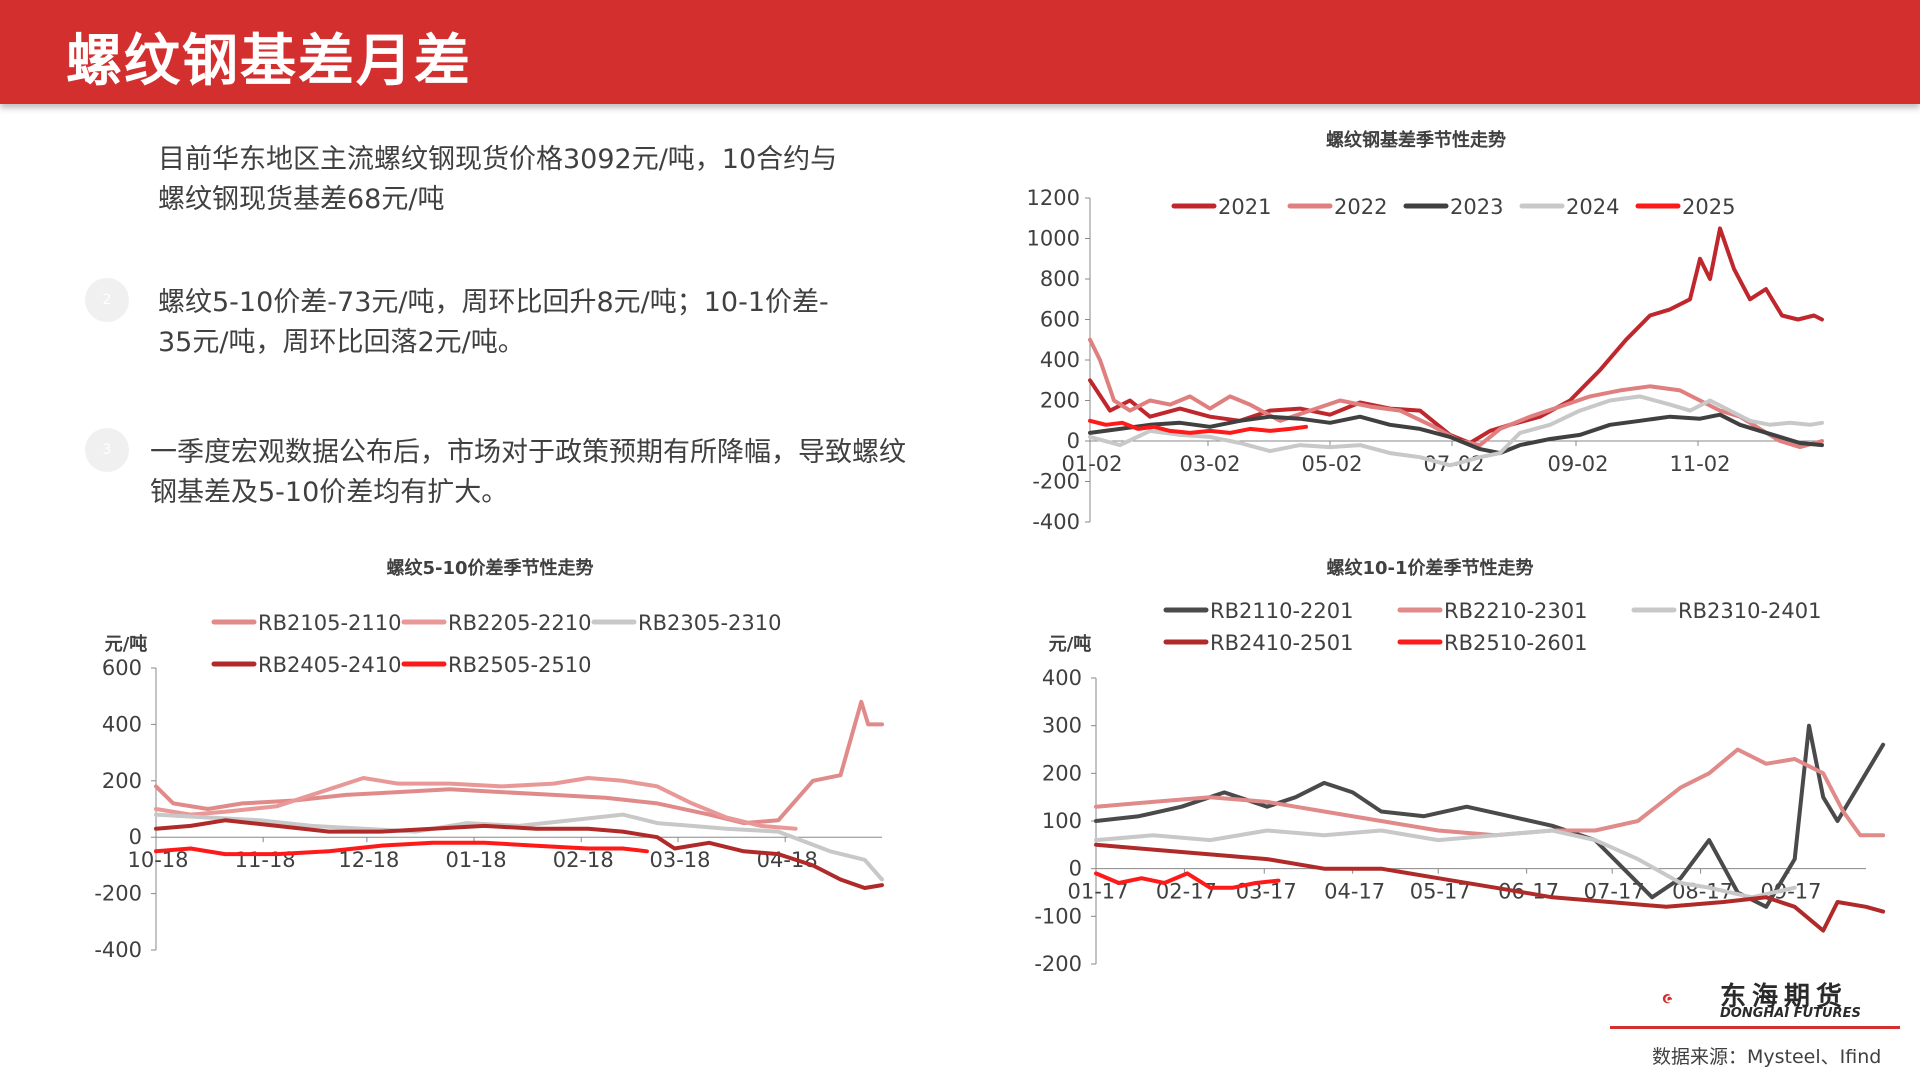 This screenshot has width=1920, height=1080. What do you see at coordinates (1667, 998) in the screenshot?
I see `donghai-logo-icon` at bounding box center [1667, 998].